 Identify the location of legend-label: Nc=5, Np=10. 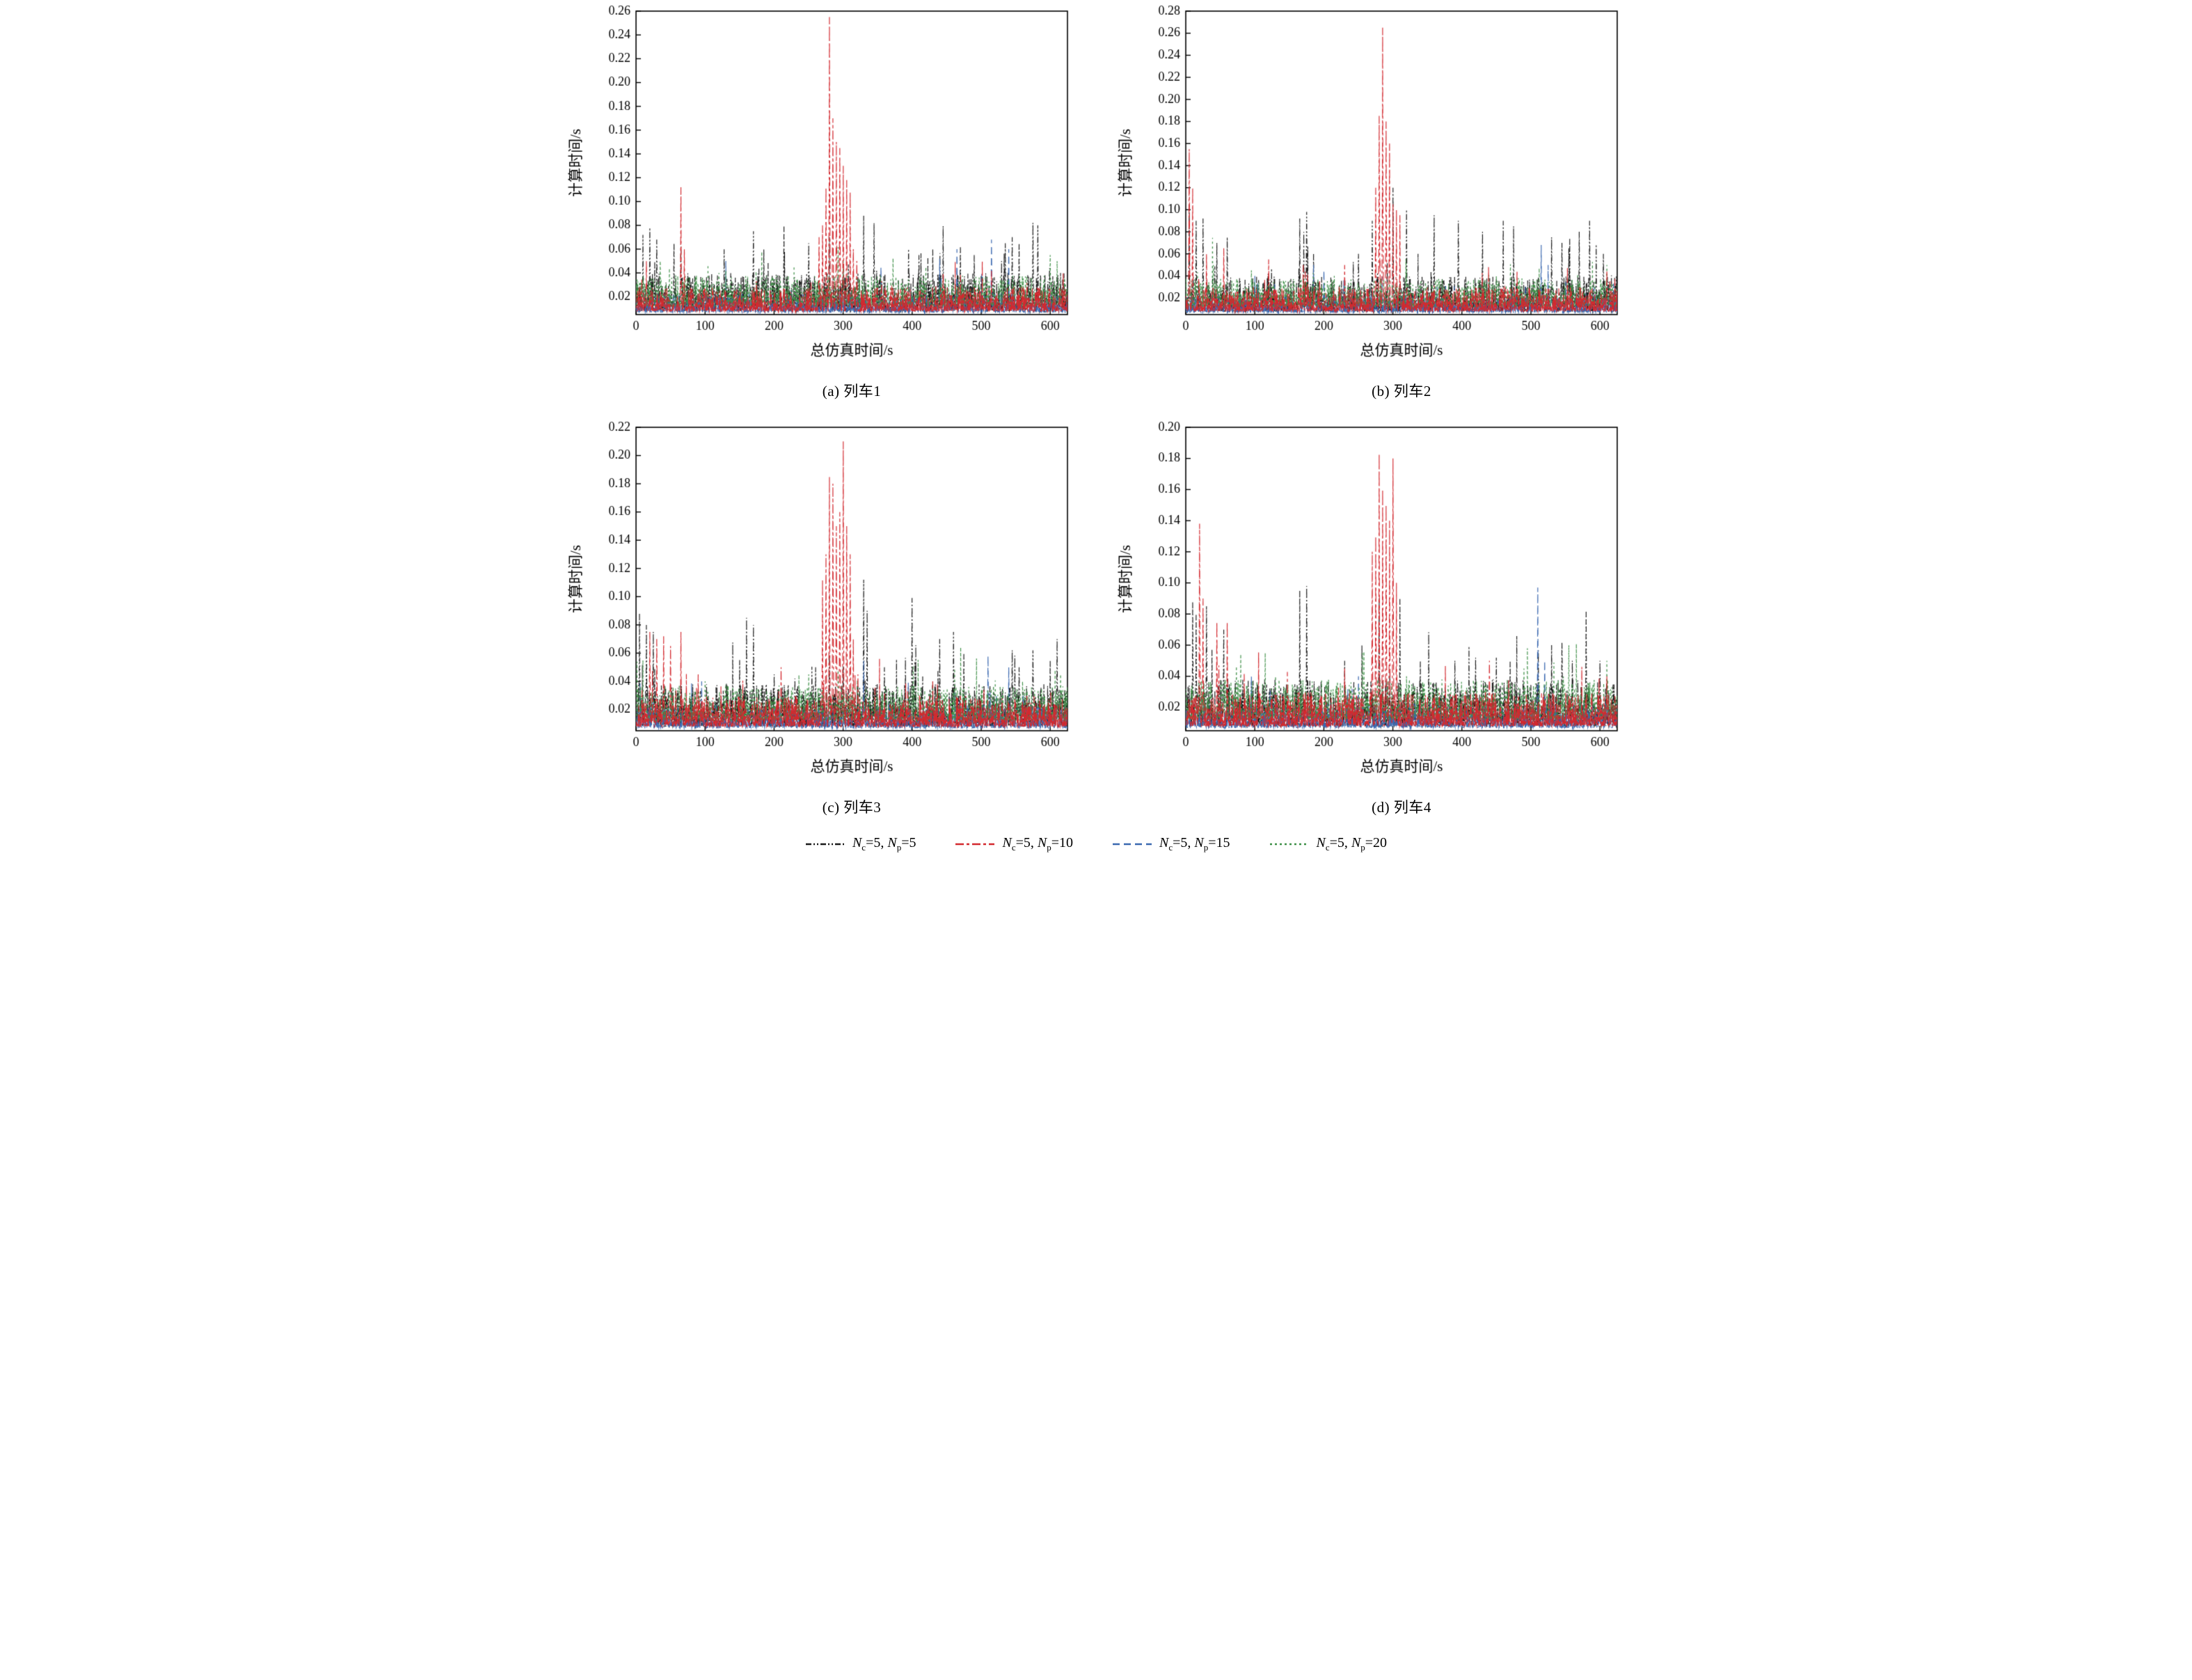
(1038, 844).